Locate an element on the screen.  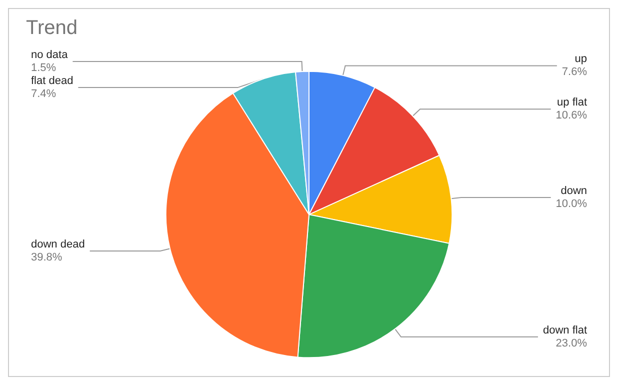
slice-label: up is located at coordinates (580, 59).